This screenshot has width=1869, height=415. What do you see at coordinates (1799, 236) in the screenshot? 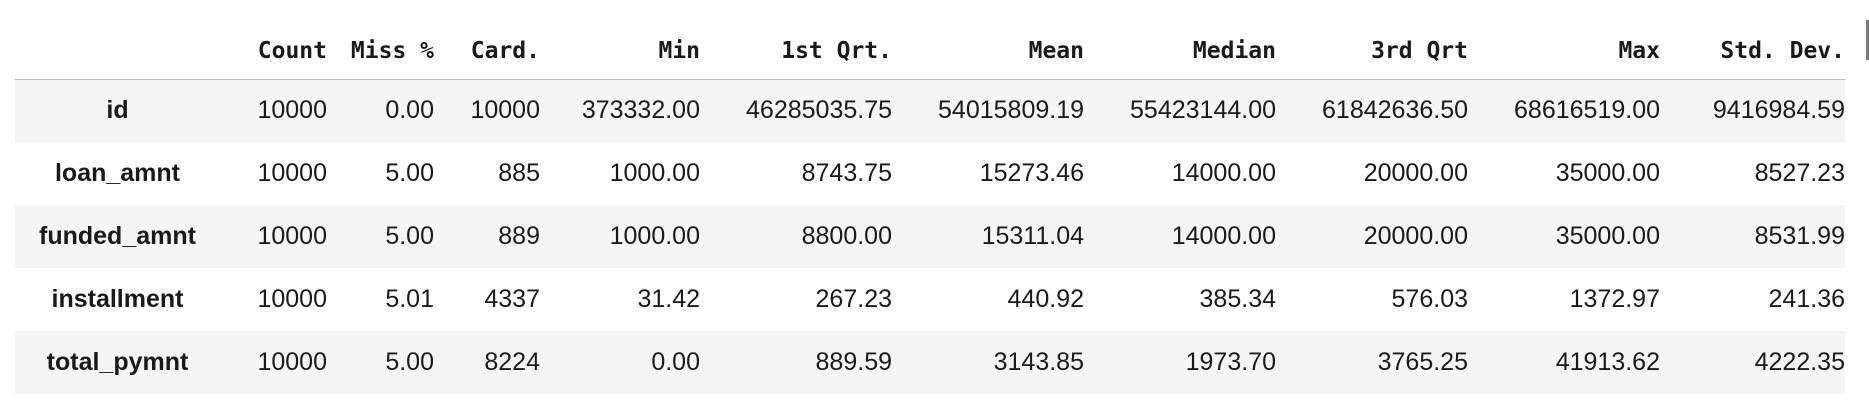
I see `table-cell: 8531.99` at bounding box center [1799, 236].